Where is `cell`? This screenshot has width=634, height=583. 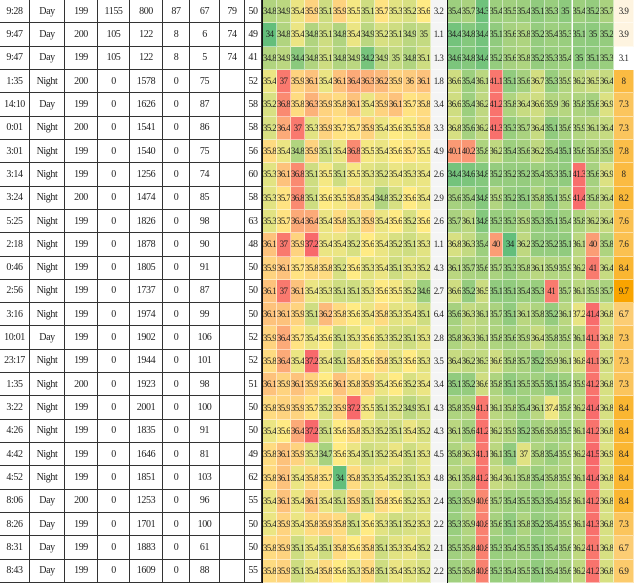 cell is located at coordinates (232, 501).